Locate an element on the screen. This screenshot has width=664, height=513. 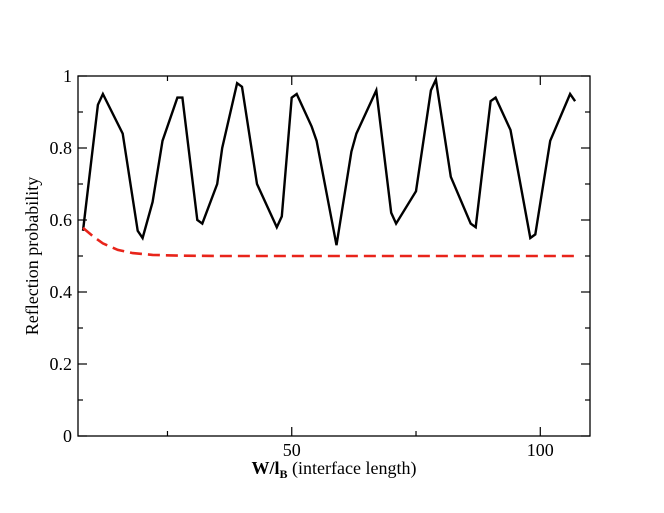
y-tick-label-4: 0.8 is located at coordinates (61, 148).